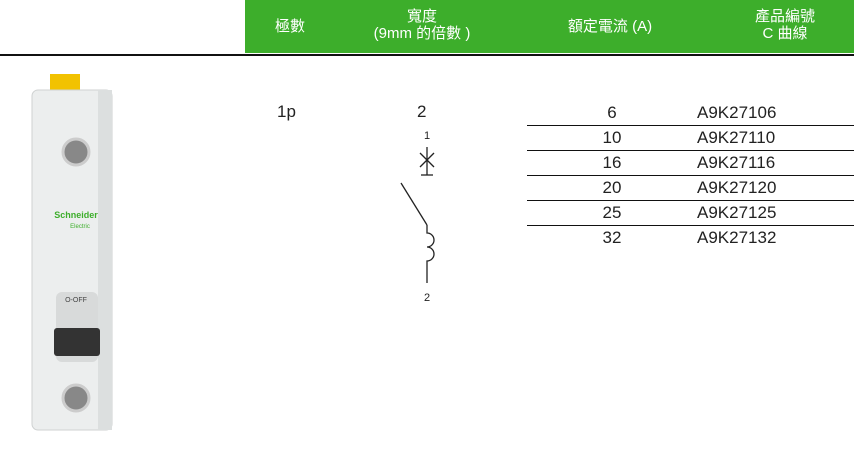 This screenshot has height=455, width=854. I want to click on rated-current: 6, so click(612, 112).